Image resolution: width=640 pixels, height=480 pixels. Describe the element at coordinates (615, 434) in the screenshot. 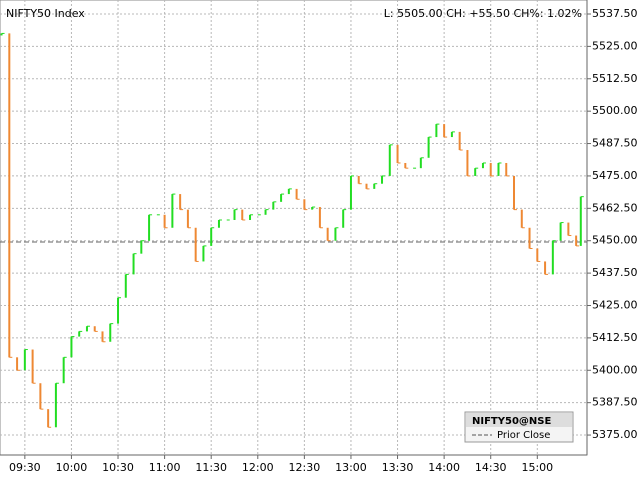

I see `y-tick-label: 5375.00` at that location.